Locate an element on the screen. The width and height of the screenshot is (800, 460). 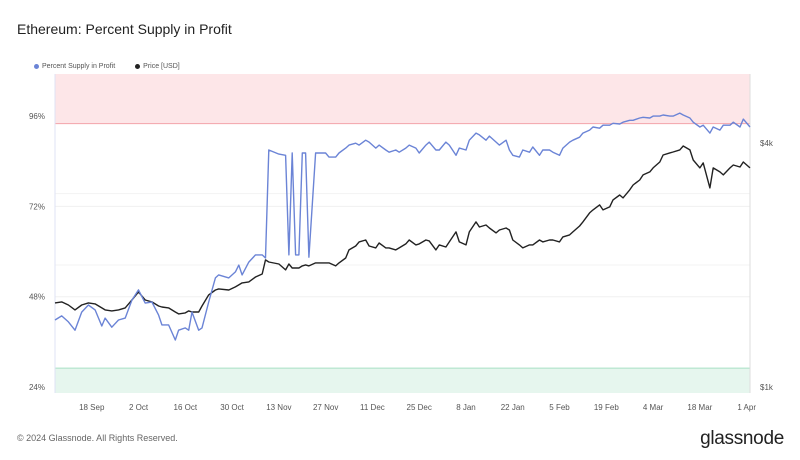
x-tick-label: 4 Mar is located at coordinates (653, 407).